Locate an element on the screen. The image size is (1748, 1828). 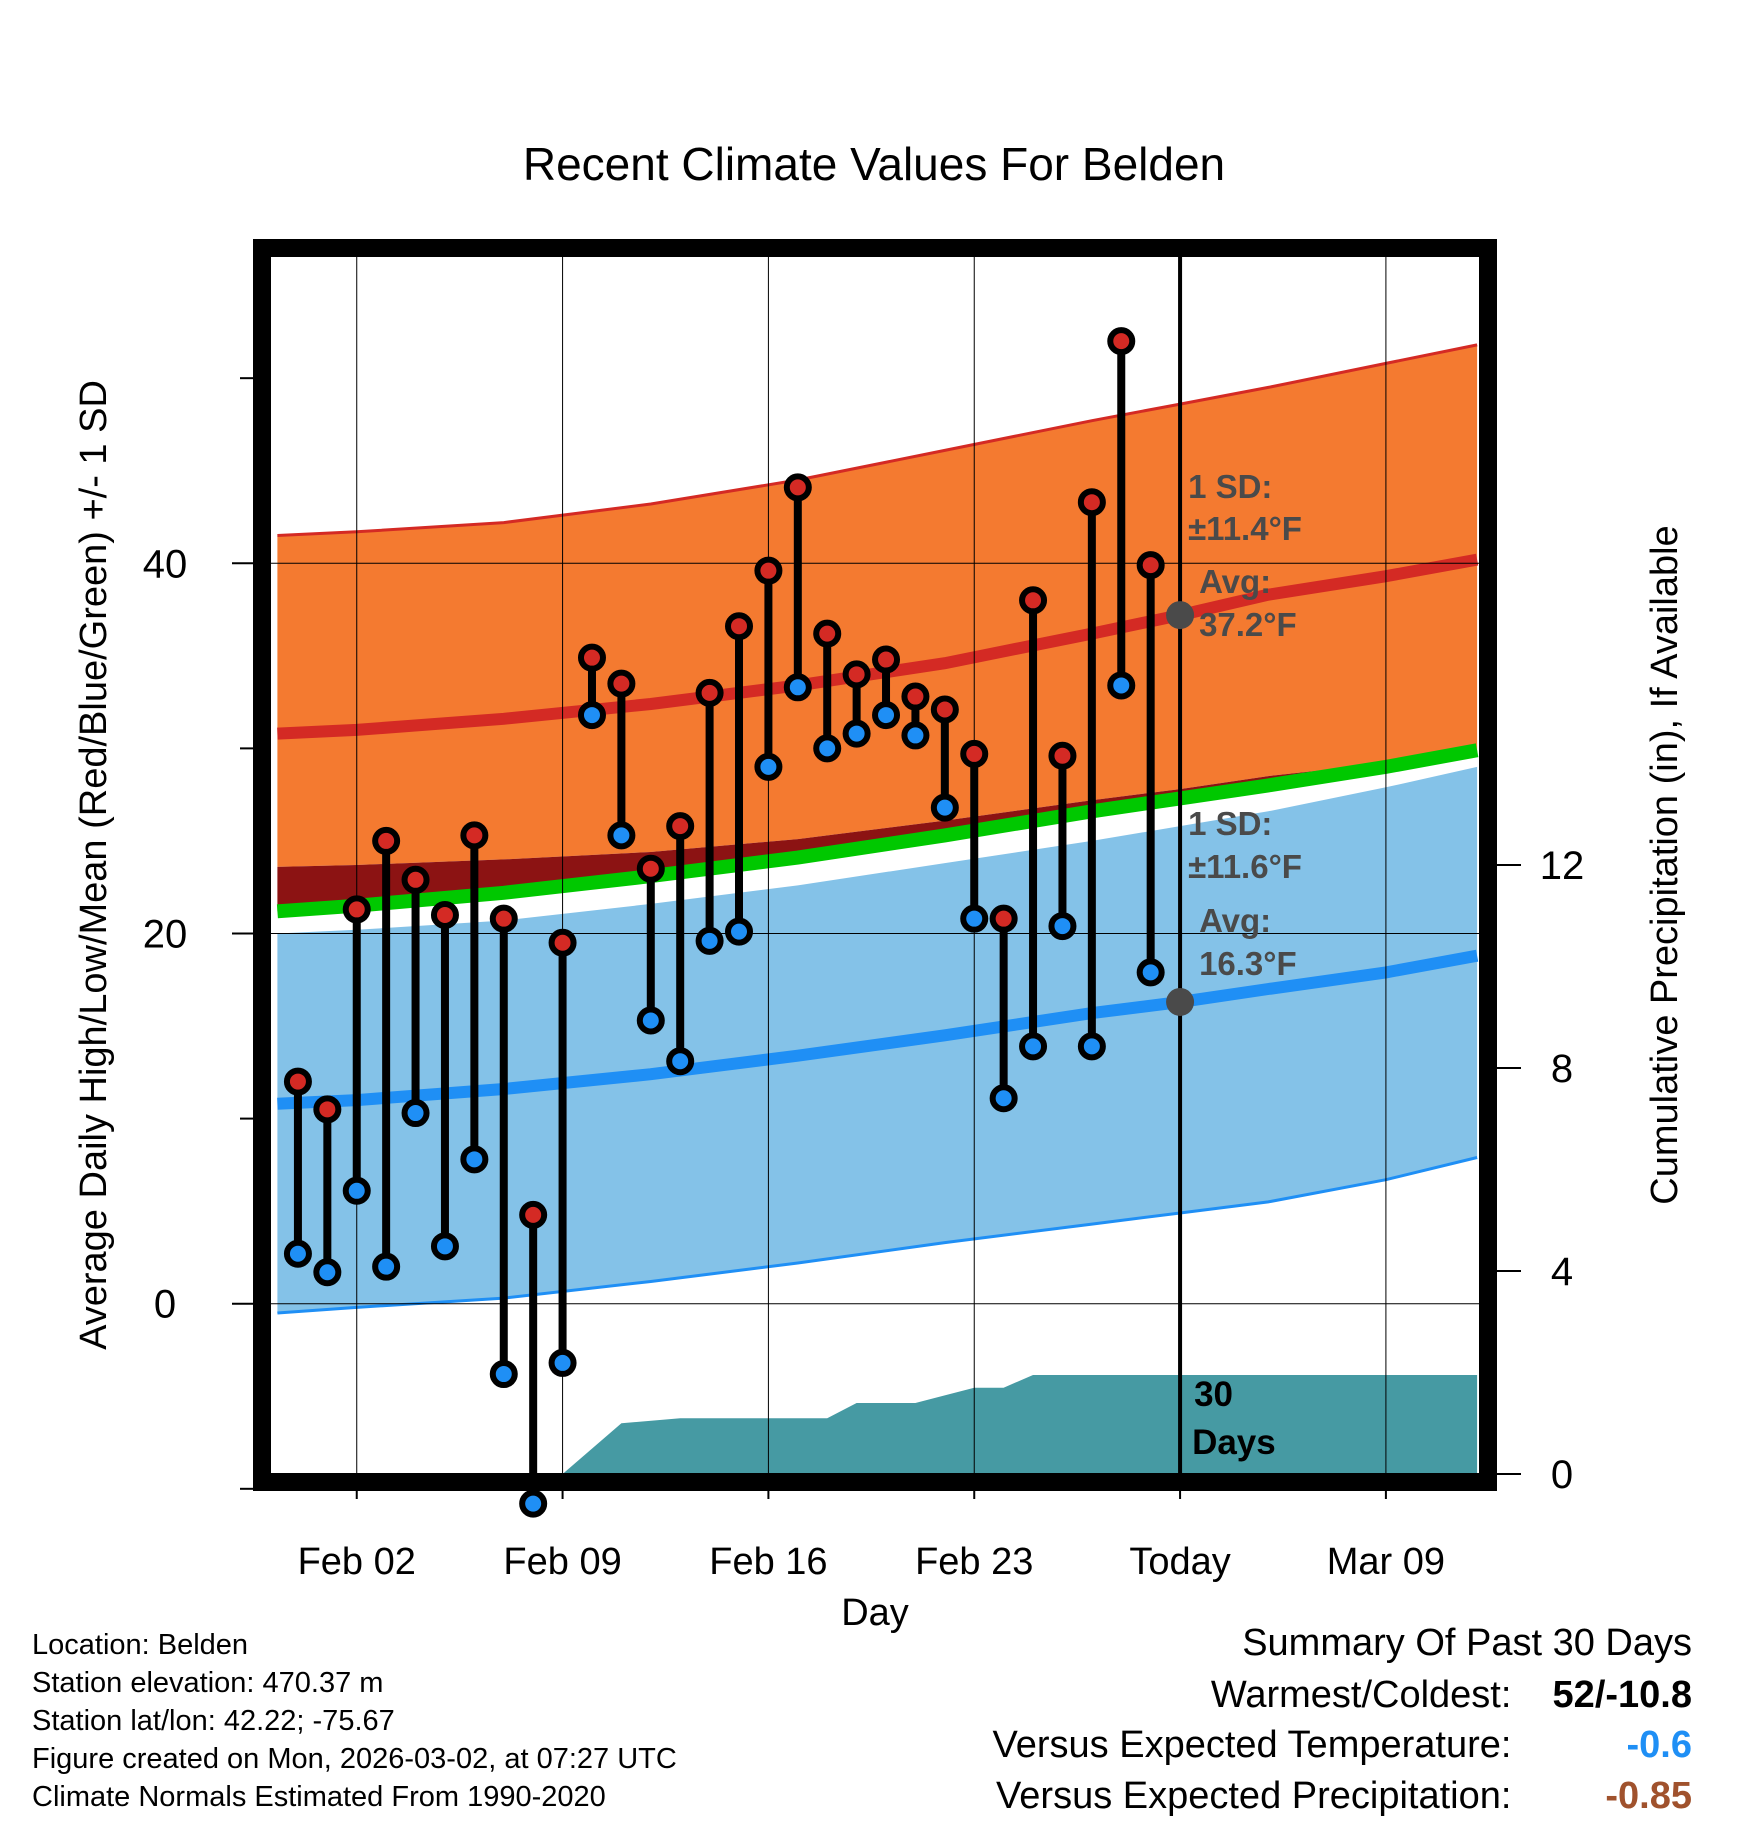
y-axis-left: 0 20 40 is located at coordinates (198, 933).